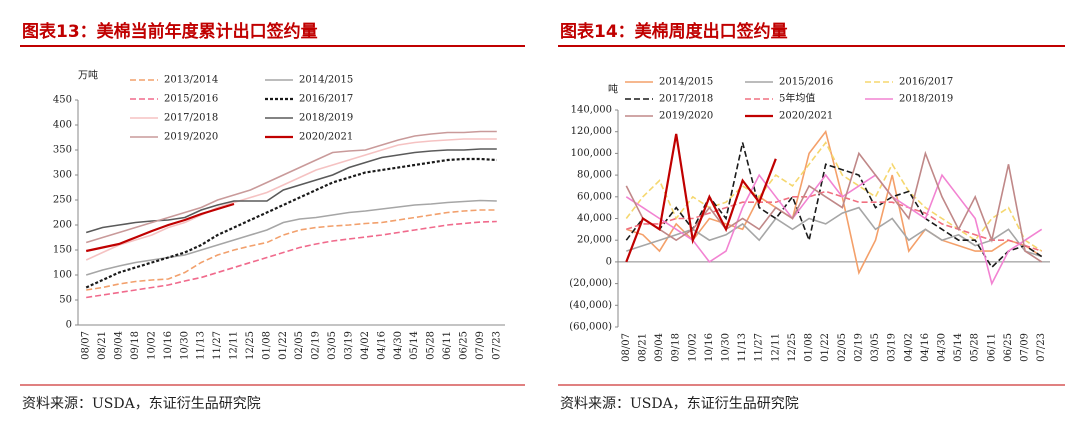 The image size is (1080, 429). What do you see at coordinates (62, 175) in the screenshot?
I see `y-tick-label: 300` at bounding box center [62, 175].